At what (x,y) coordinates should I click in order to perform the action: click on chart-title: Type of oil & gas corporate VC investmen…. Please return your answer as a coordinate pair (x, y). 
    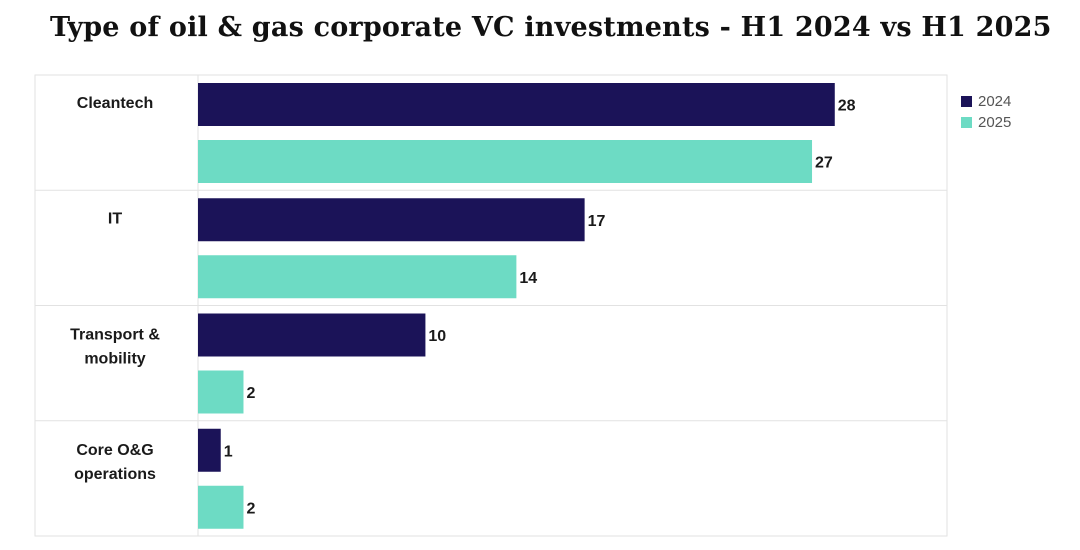
    Looking at the image, I should click on (551, 27).